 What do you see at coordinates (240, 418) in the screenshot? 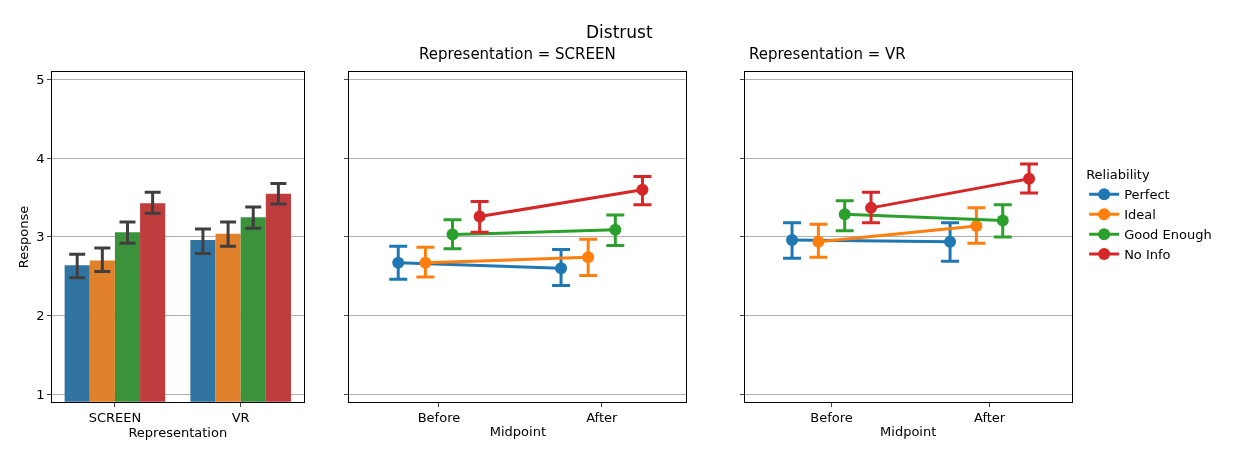
I see `x-tick-label: VR` at bounding box center [240, 418].